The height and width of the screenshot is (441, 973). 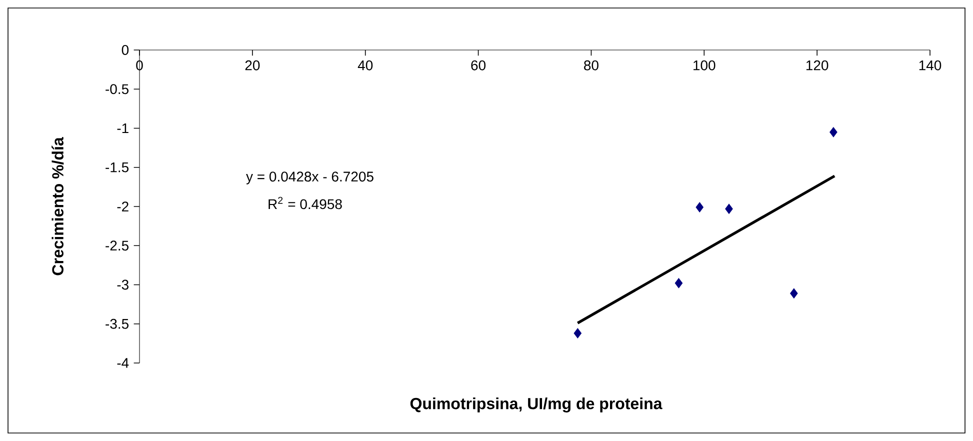 I want to click on x-axis-title: Quimotripsina, UI/mg de proteina, so click(x=536, y=405).